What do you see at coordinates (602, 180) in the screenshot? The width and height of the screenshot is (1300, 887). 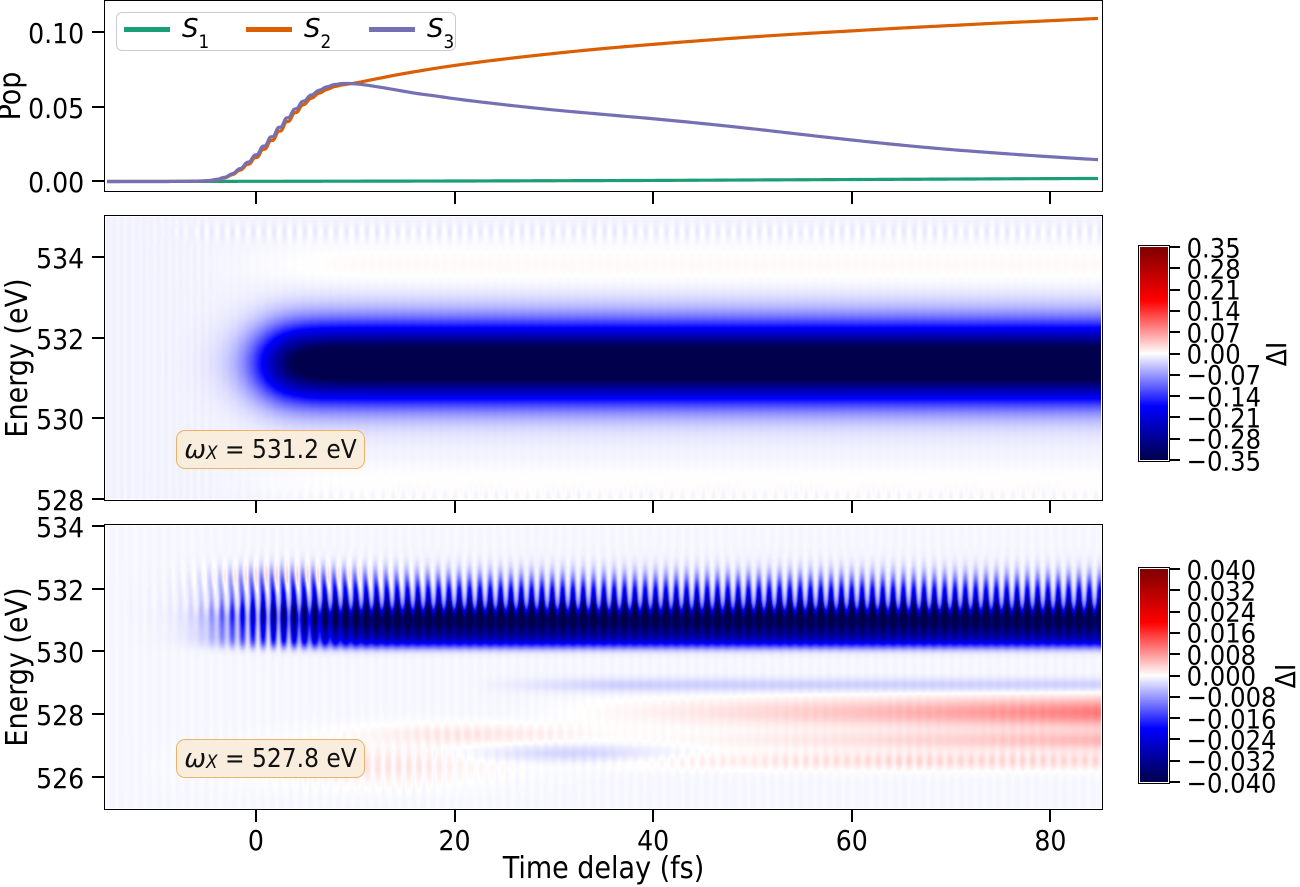 I see `series-S1` at bounding box center [602, 180].